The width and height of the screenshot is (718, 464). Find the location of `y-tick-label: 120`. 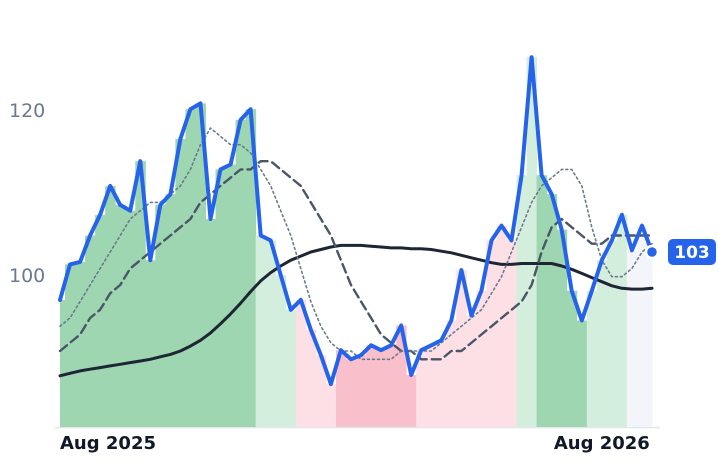

y-tick-label: 120 is located at coordinates (27, 111).